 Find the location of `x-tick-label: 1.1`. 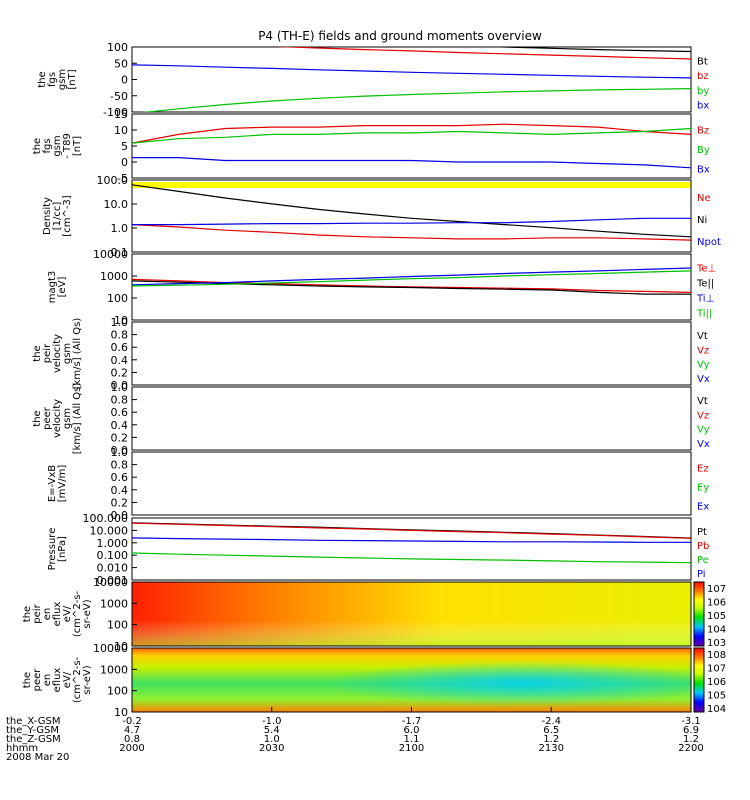

x-tick-label: 1.1 is located at coordinates (412, 739).